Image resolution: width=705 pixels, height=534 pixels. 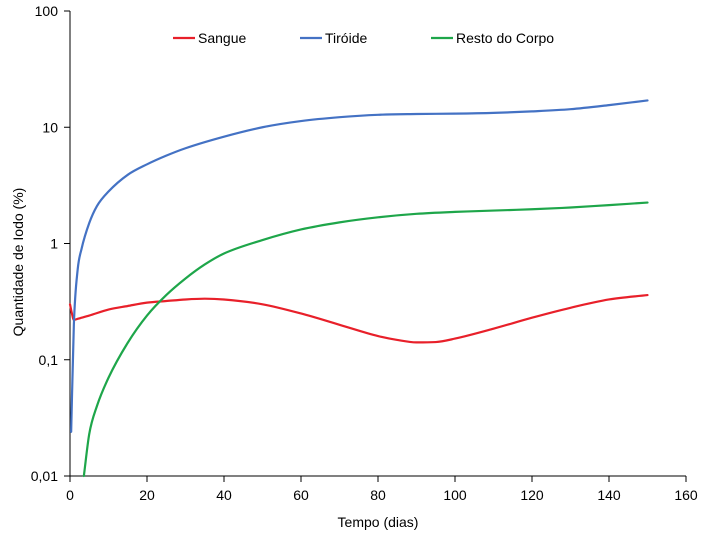 What do you see at coordinates (47, 11) in the screenshot?
I see `y-tick-label: 100` at bounding box center [47, 11].